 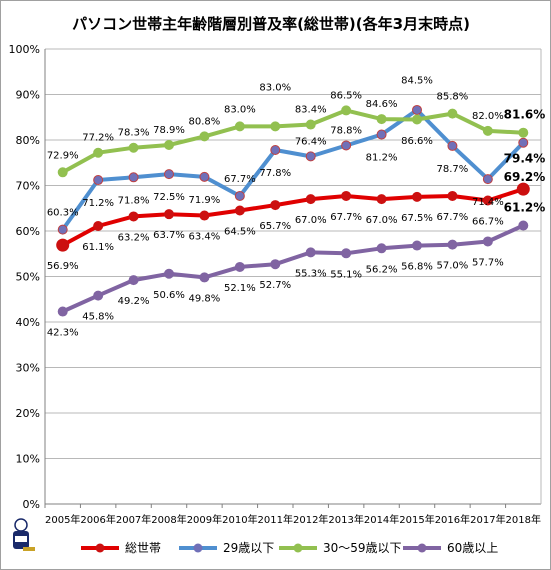 I want to click on data-label: 67.0%, so click(x=311, y=220).